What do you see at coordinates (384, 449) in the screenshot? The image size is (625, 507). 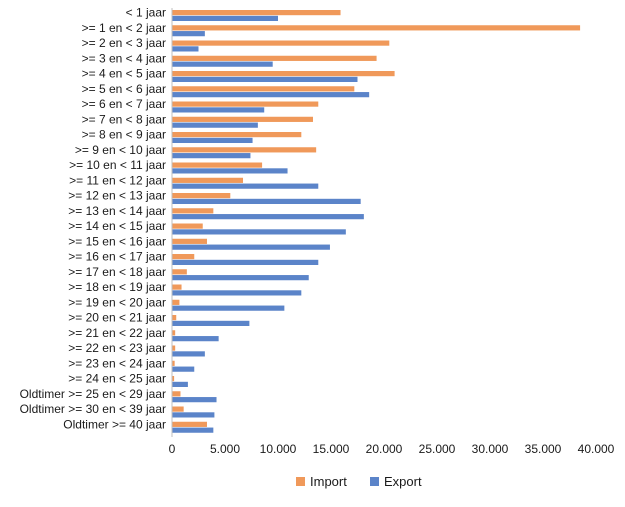 I see `x-tick-label-4: 20.000` at bounding box center [384, 449].